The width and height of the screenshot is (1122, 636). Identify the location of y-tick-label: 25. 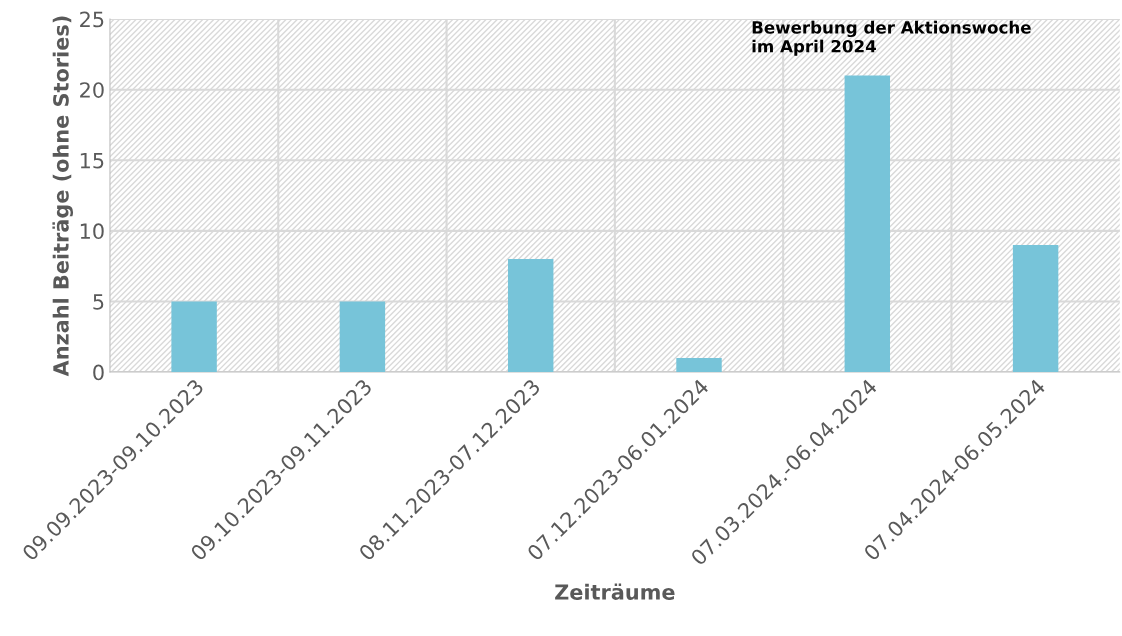
(92, 19).